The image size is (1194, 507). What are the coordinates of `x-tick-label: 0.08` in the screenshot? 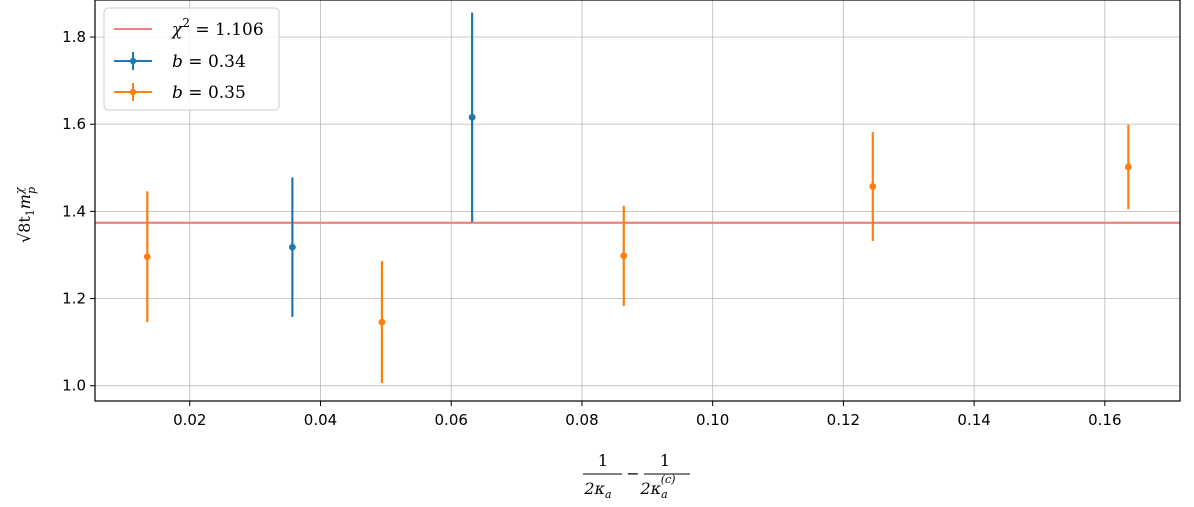 It's located at (581, 420).